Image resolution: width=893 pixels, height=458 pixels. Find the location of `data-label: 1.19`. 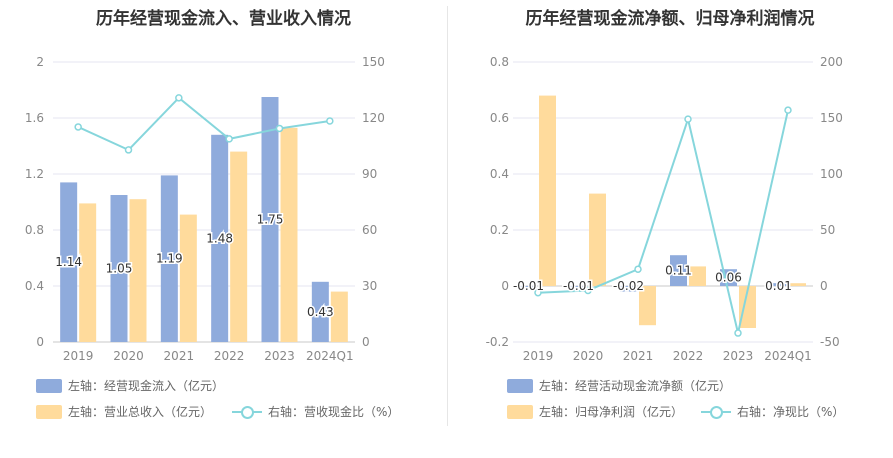

data-label: 1.19 is located at coordinates (169, 259).